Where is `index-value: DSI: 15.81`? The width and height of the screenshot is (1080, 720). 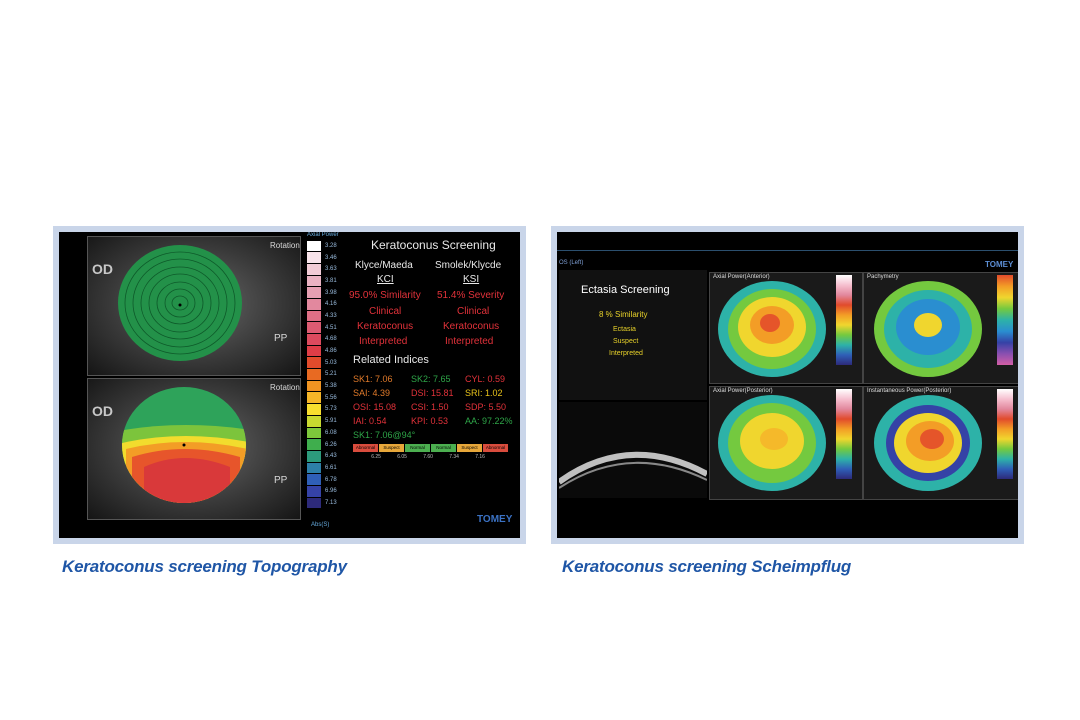 index-value: DSI: 15.81 is located at coordinates (432, 393).